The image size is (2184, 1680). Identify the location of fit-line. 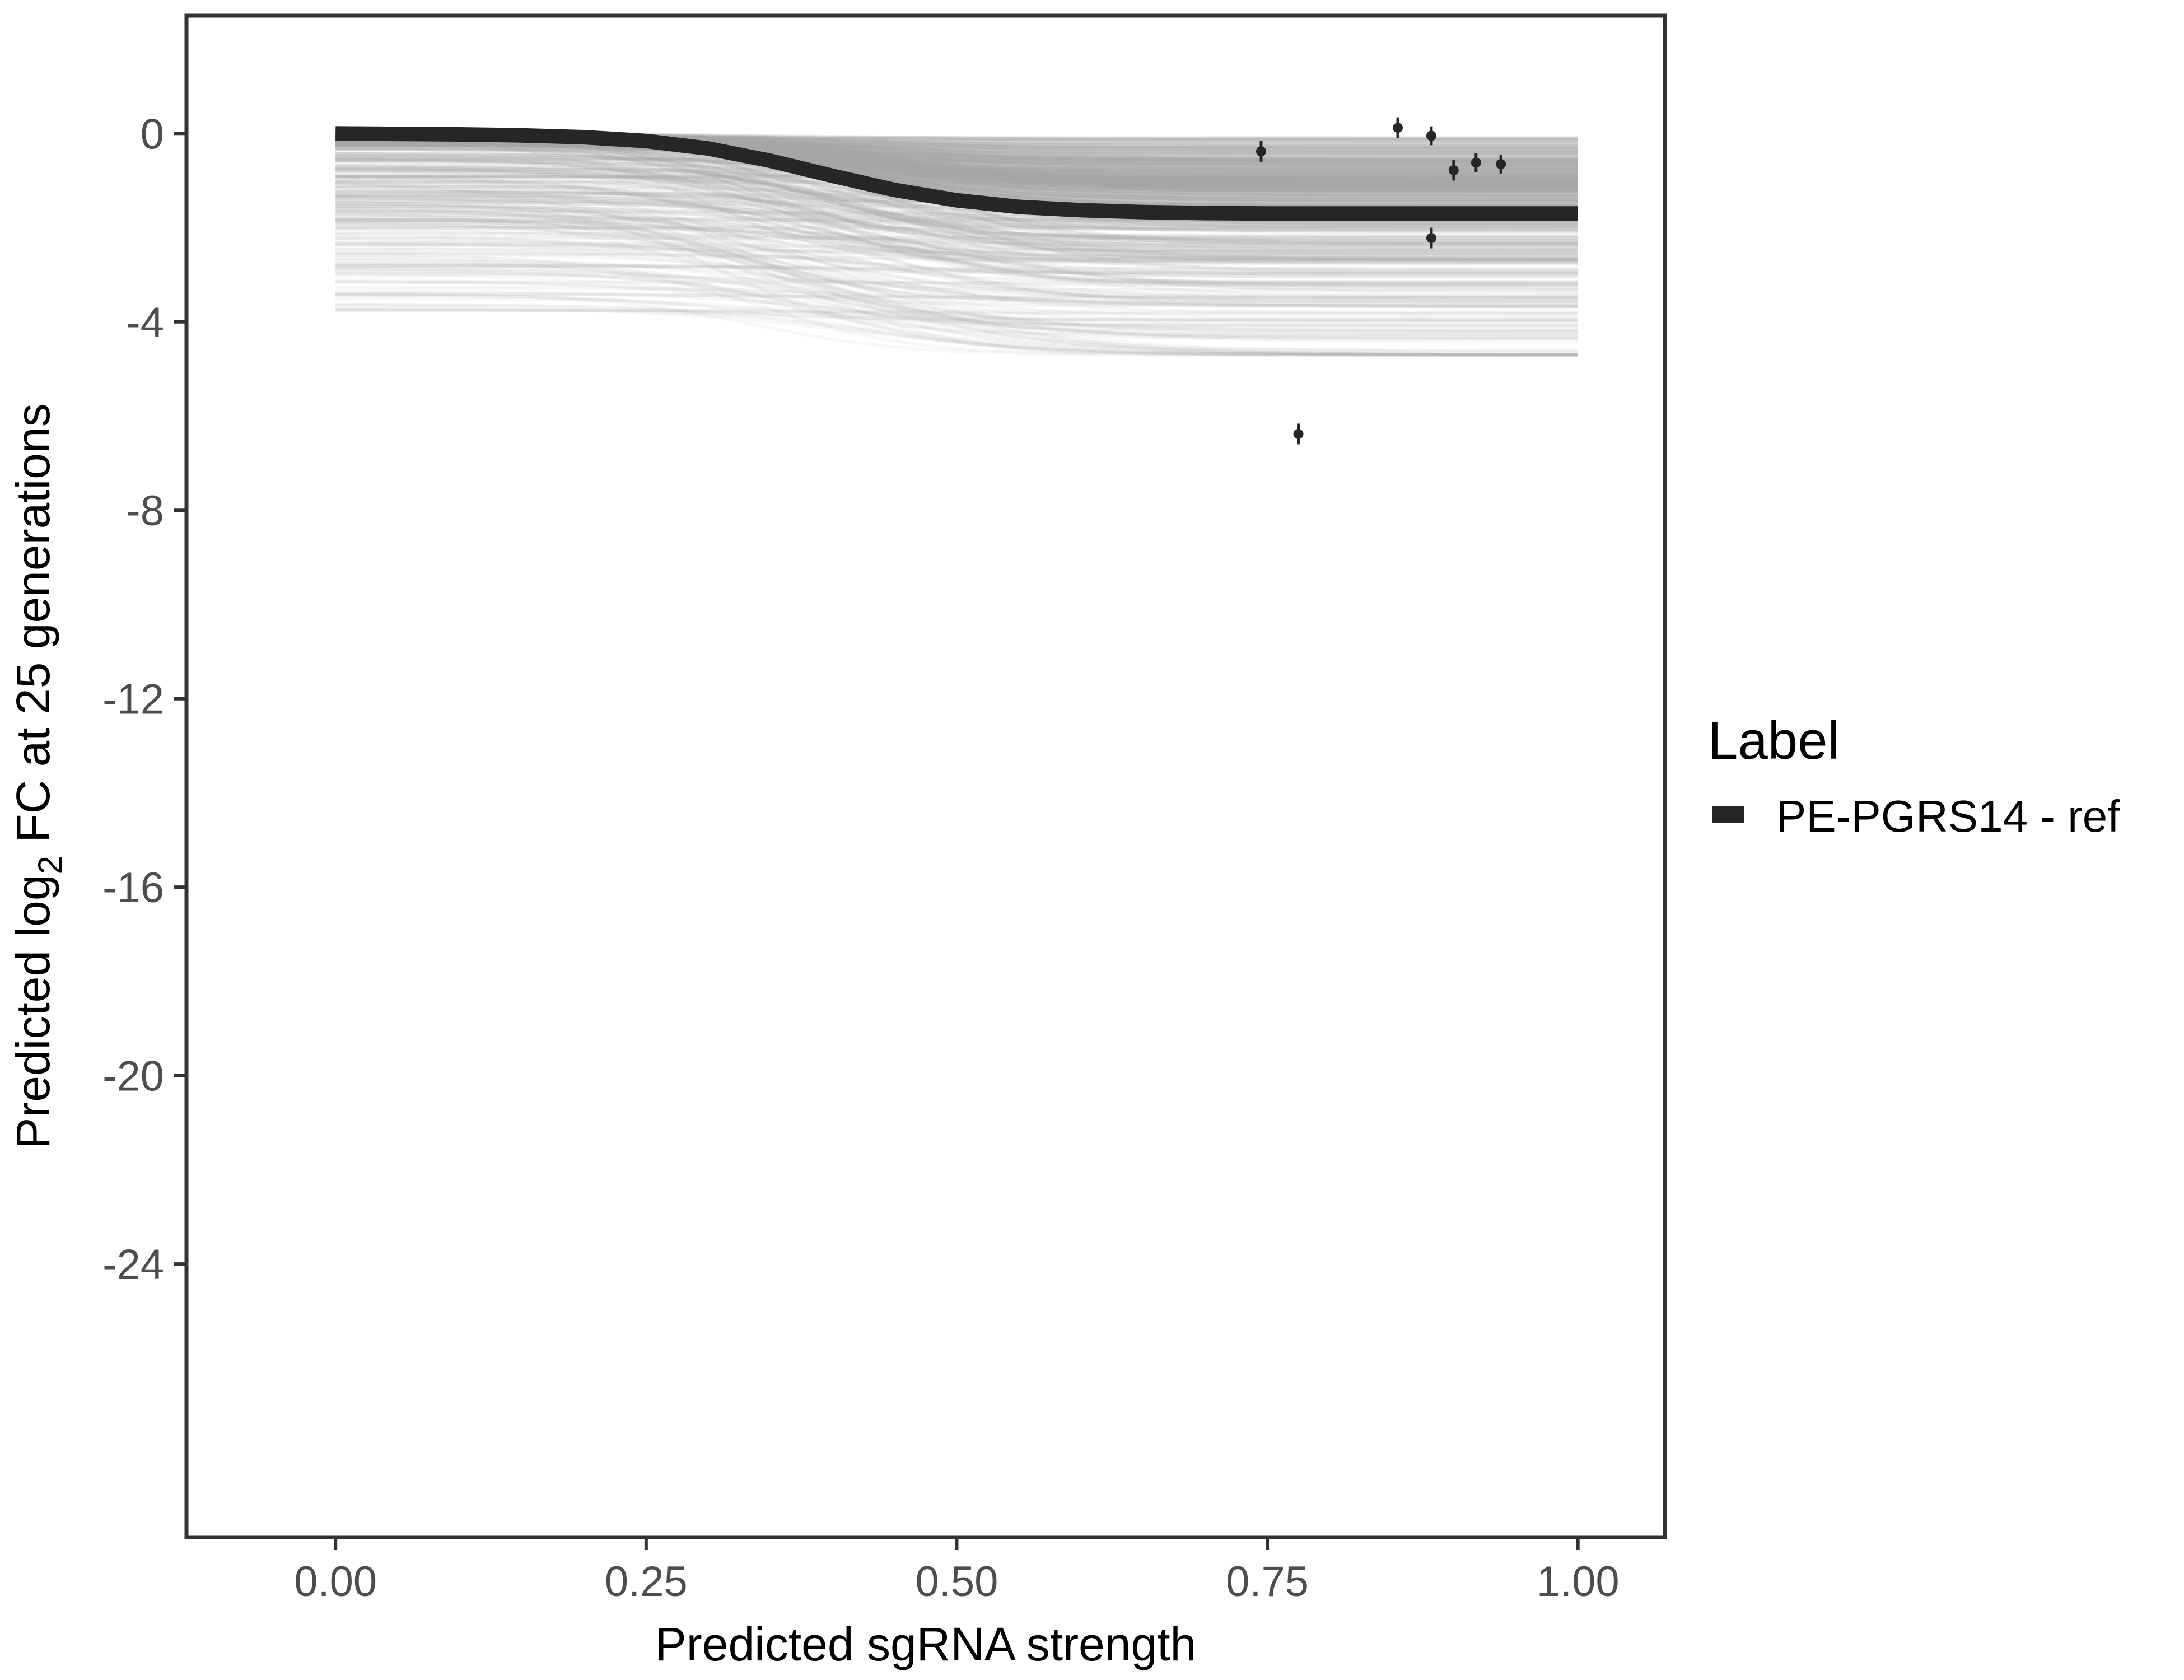
(957, 174).